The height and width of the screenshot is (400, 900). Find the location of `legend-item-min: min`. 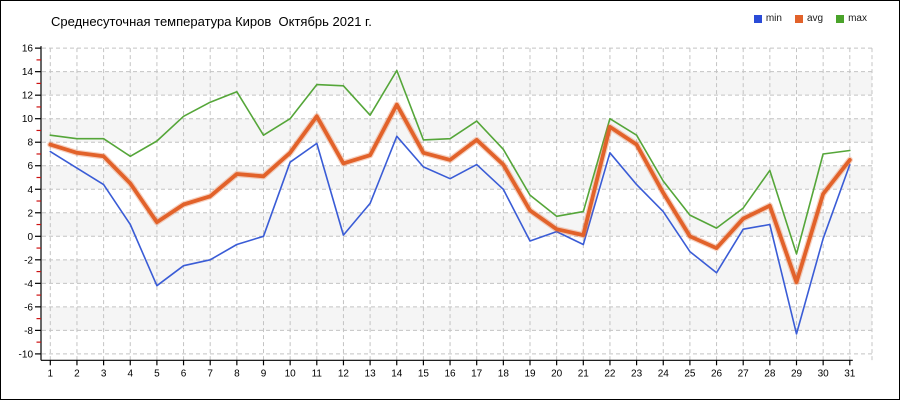

legend-item-min: min is located at coordinates (767, 18).